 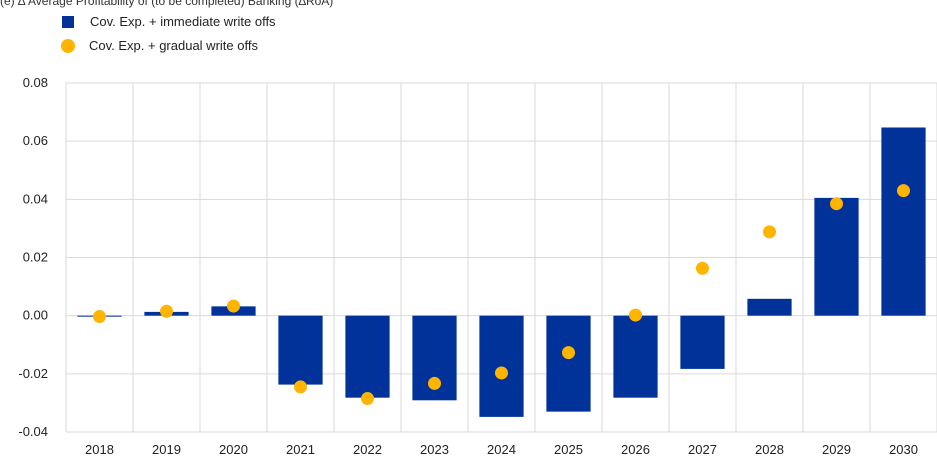 What do you see at coordinates (367, 399) in the screenshot?
I see `dot-2022` at bounding box center [367, 399].